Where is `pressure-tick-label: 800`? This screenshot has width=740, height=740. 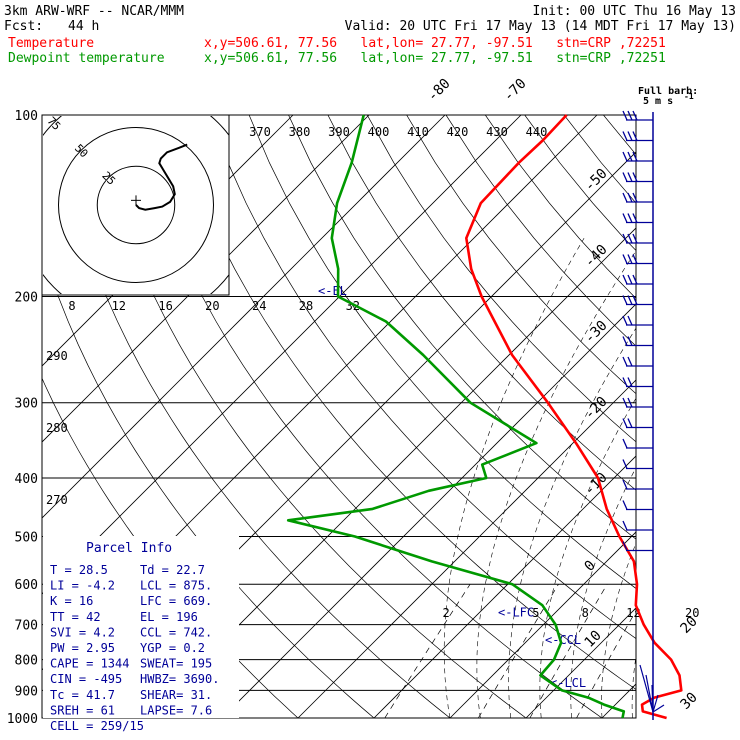 pressure-tick-label: 800 is located at coordinates (26, 661).